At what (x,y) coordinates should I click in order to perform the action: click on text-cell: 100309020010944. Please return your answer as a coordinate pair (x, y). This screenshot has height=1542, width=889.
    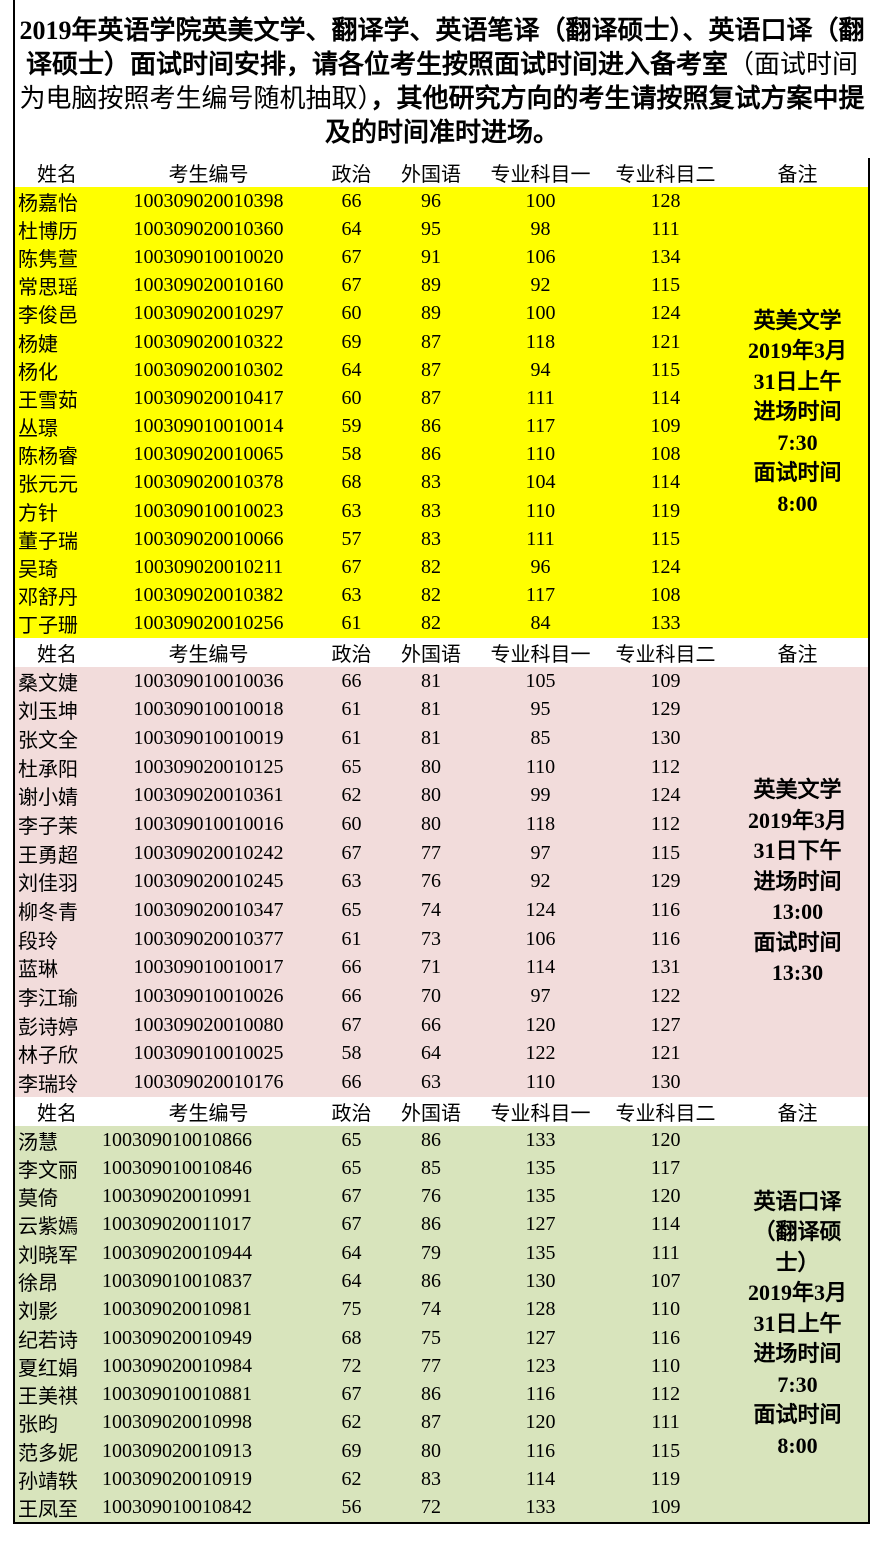
    Looking at the image, I should click on (209, 1254).